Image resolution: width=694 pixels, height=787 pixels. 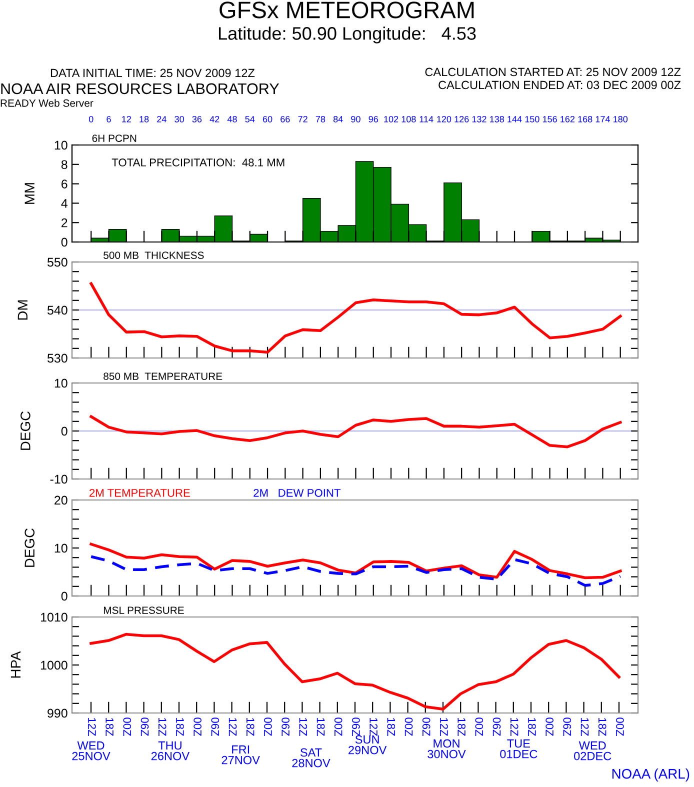 I want to click on text: SUN 29NOV, so click(x=367, y=744).